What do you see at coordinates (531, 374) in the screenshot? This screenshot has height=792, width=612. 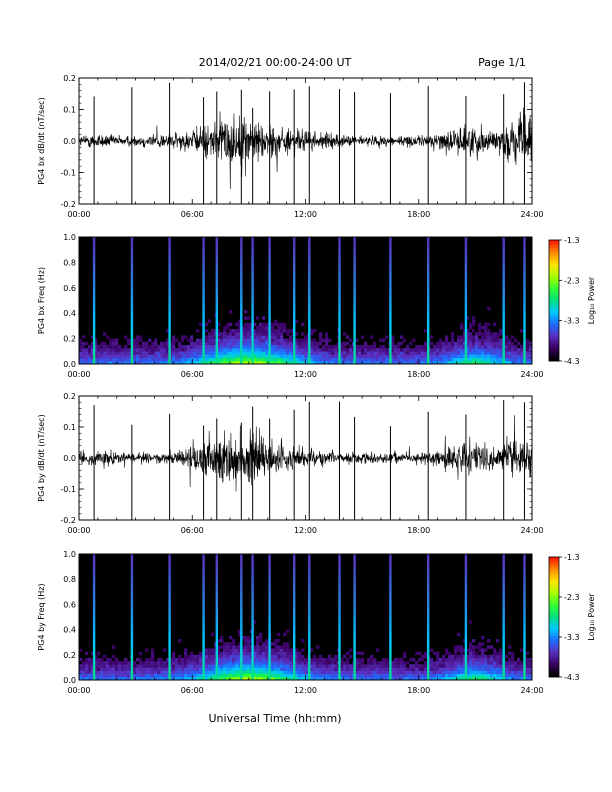 I see `x-tick-label: 24:00` at bounding box center [531, 374].